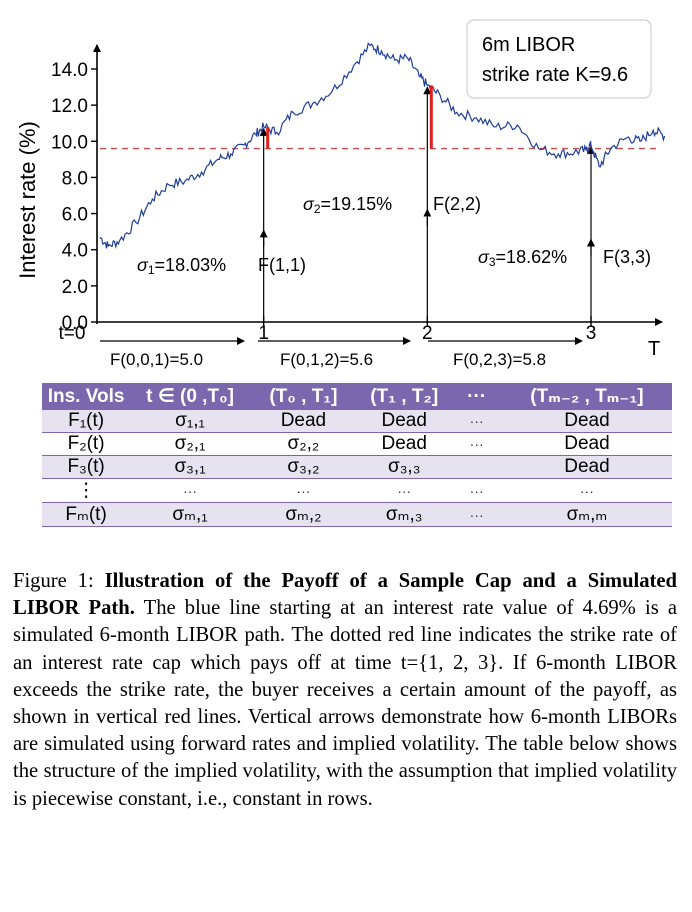  I want to click on header-interval-2: (T₁ , T₂], so click(404, 396).